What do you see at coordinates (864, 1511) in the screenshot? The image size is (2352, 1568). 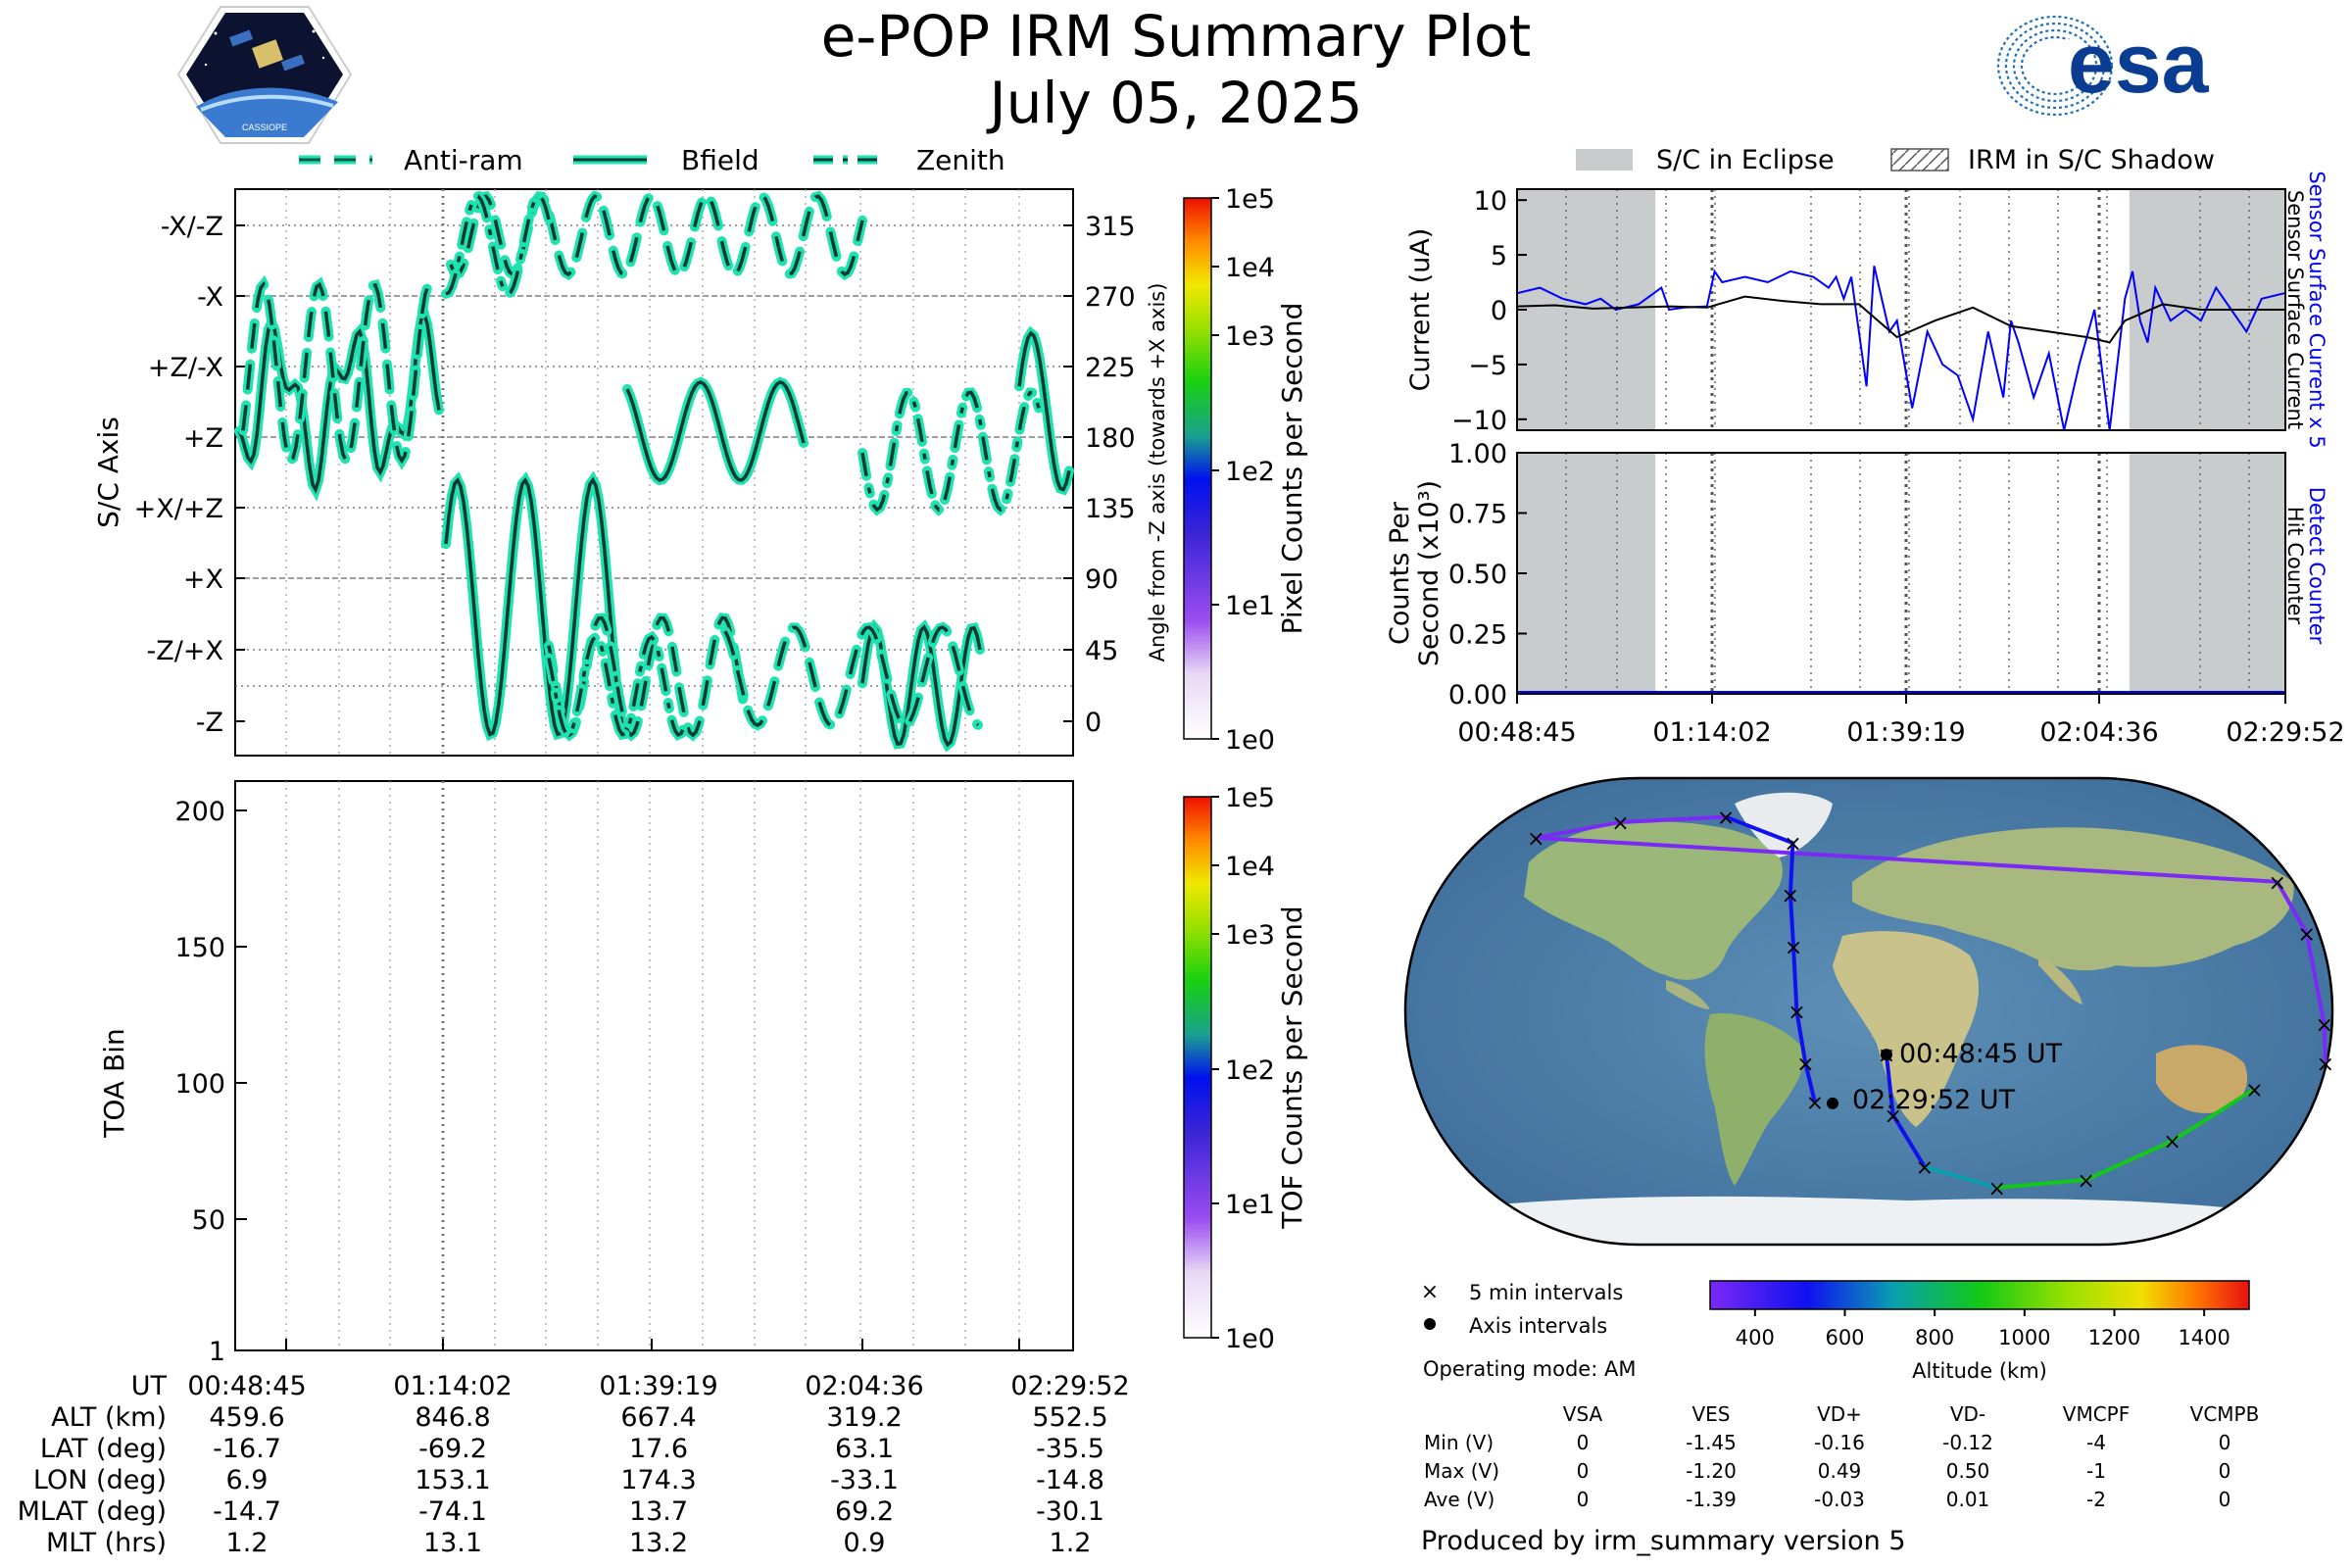 I see `ephem-cell: 69.2` at bounding box center [864, 1511].